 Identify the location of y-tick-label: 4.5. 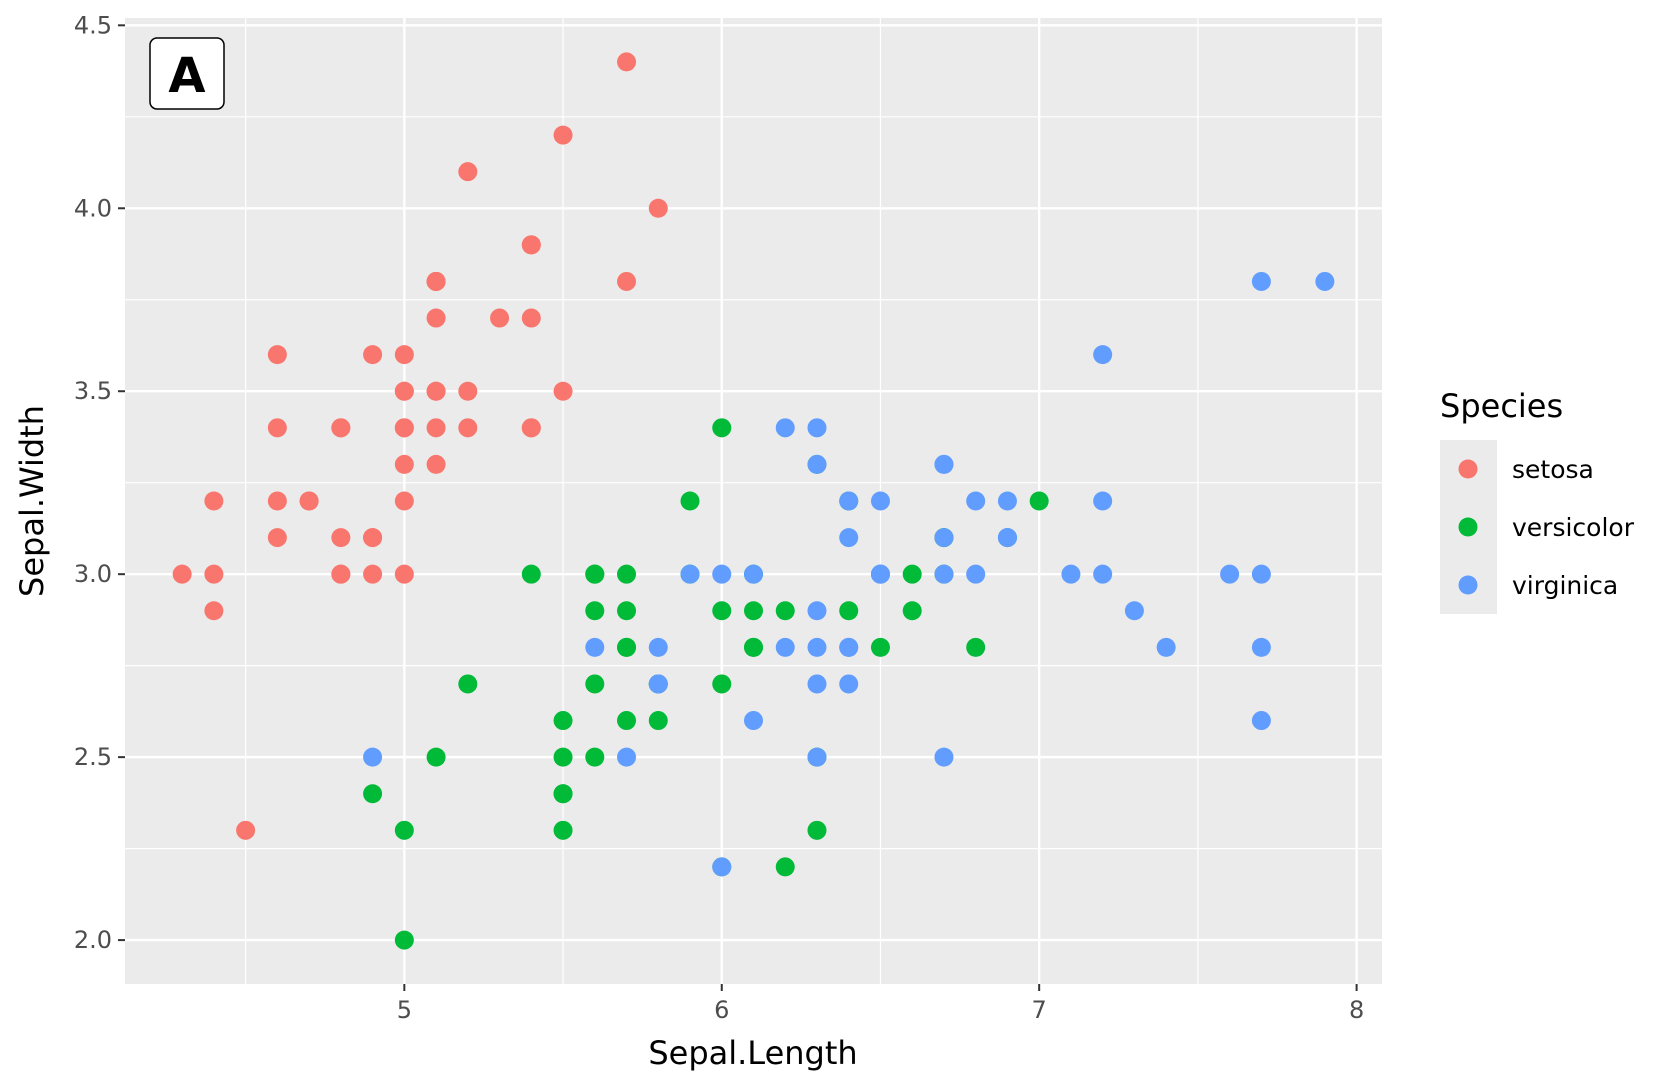
(93, 25).